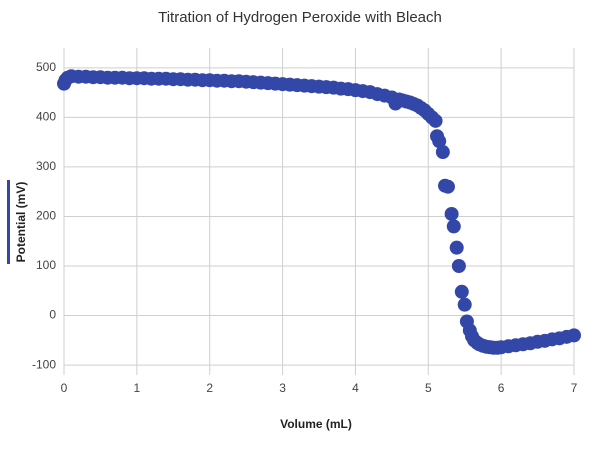  What do you see at coordinates (355, 388) in the screenshot?
I see `x-tick-label: 4` at bounding box center [355, 388].